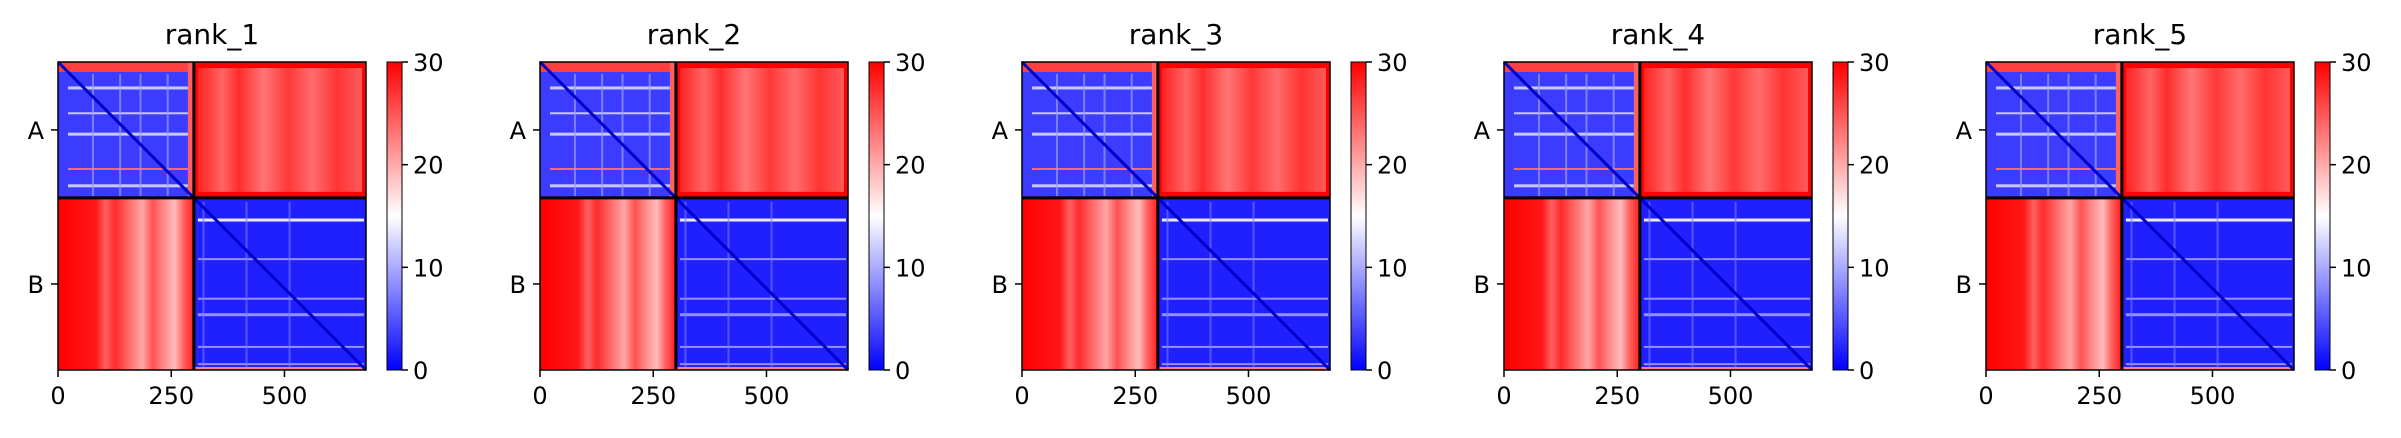  I want to click on colorbar, so click(2322, 216).